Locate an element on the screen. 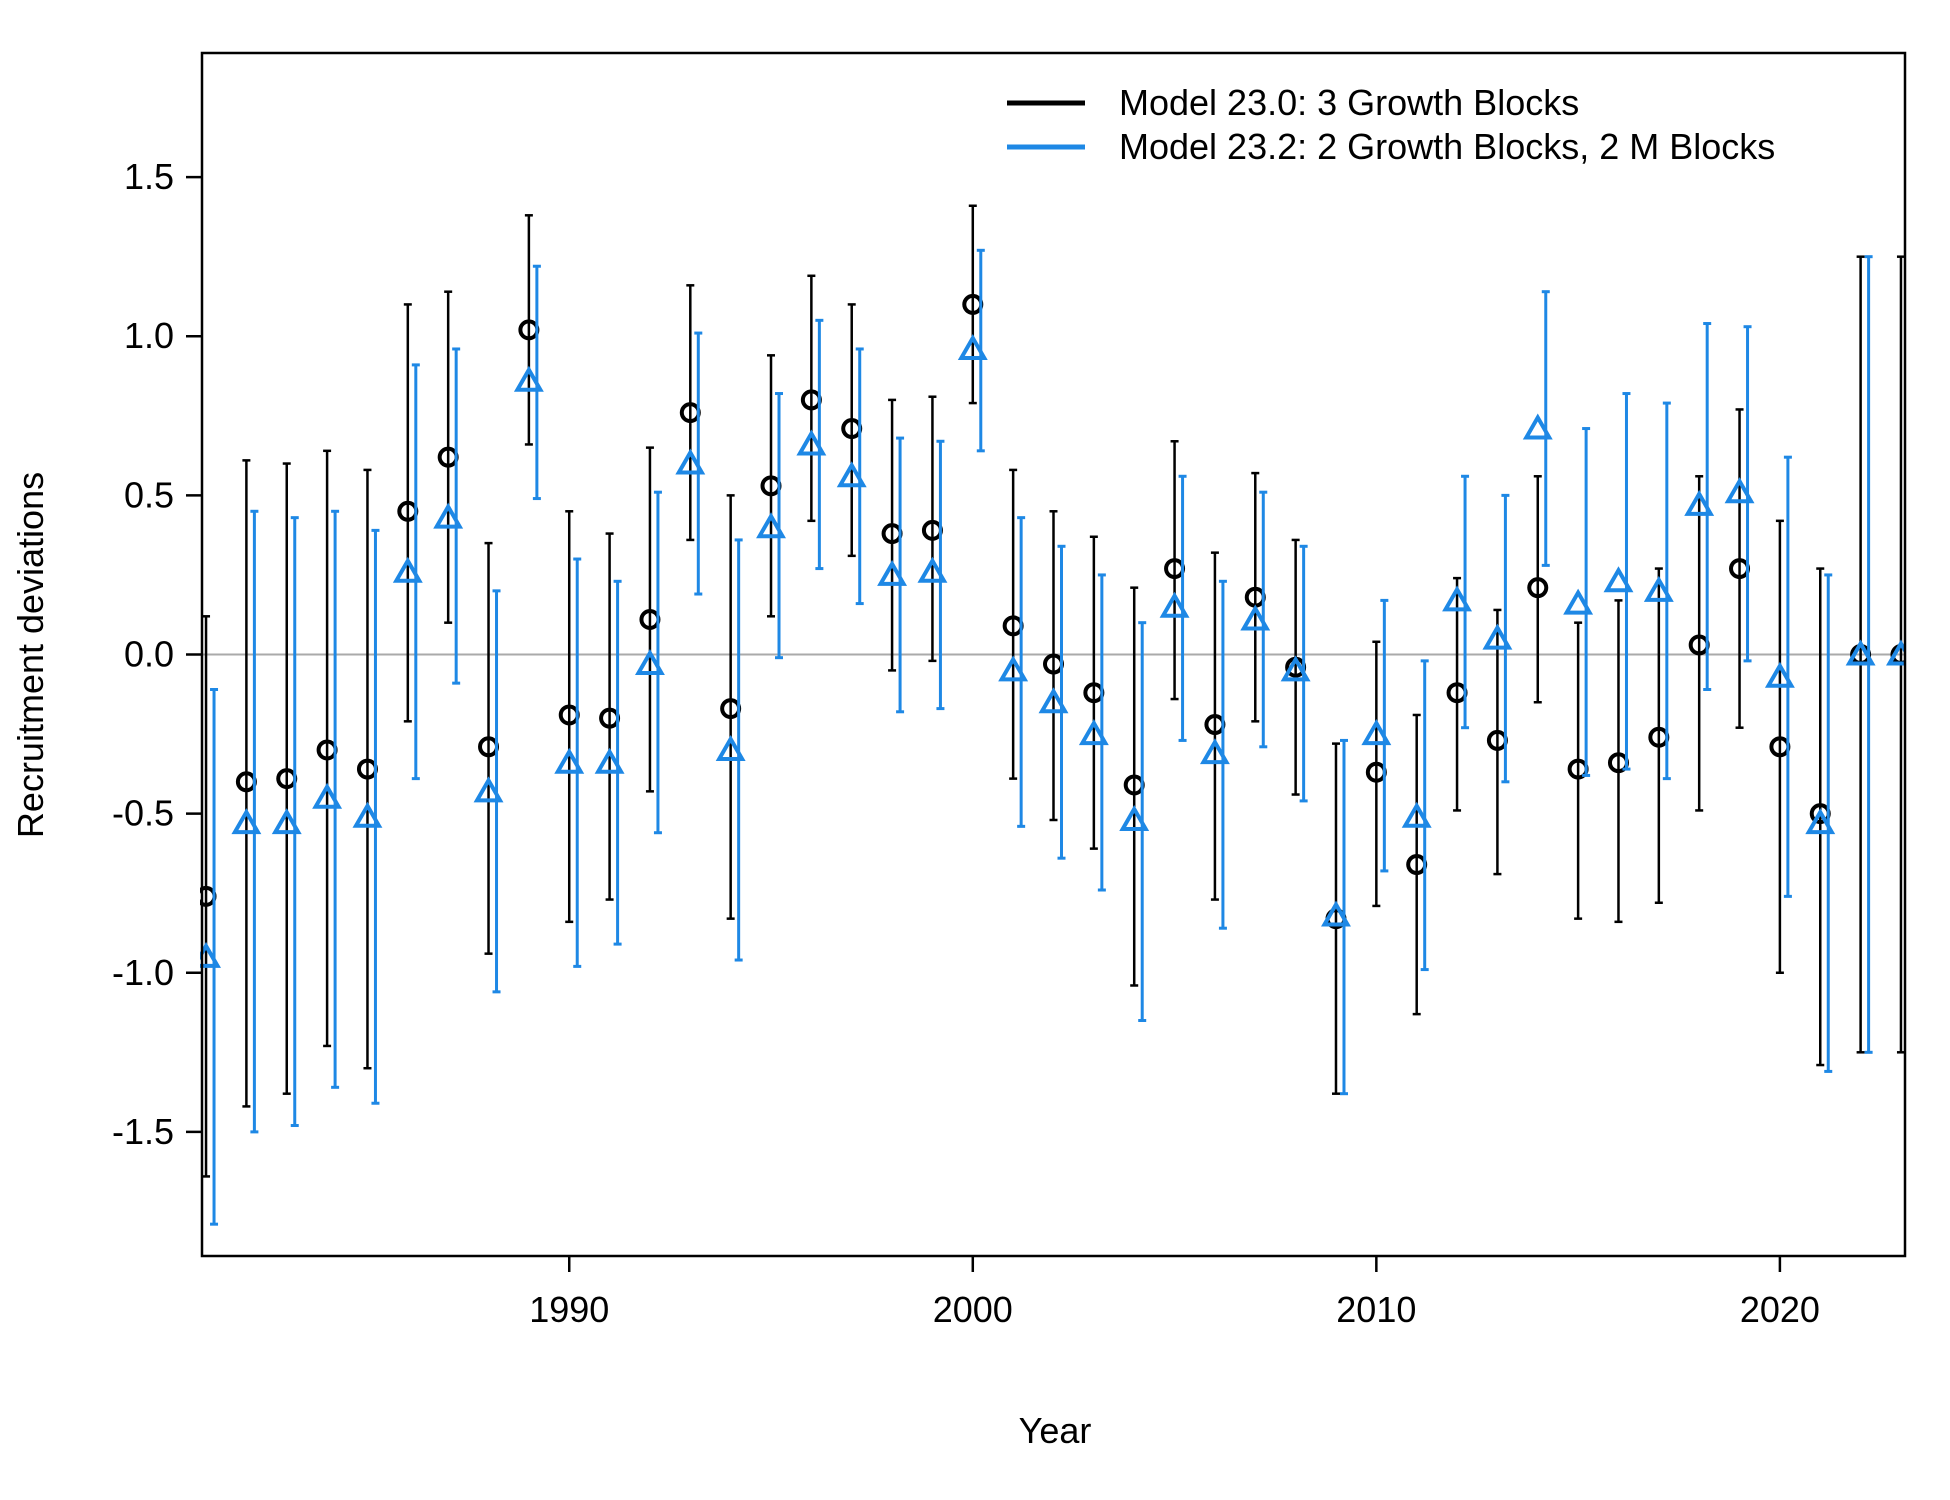 Image resolution: width=1950 pixels, height=1500 pixels. y-axis-title: Recruitment deviations is located at coordinates (30, 655).